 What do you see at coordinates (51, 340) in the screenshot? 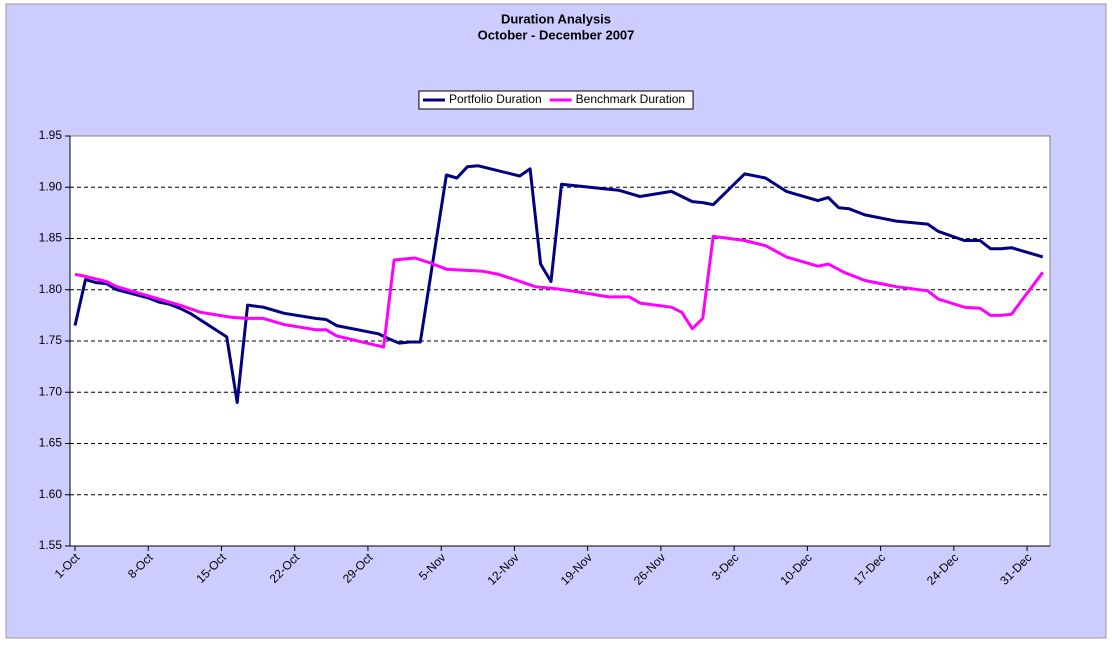
I see `y-tick-label: 1.75` at bounding box center [51, 340].